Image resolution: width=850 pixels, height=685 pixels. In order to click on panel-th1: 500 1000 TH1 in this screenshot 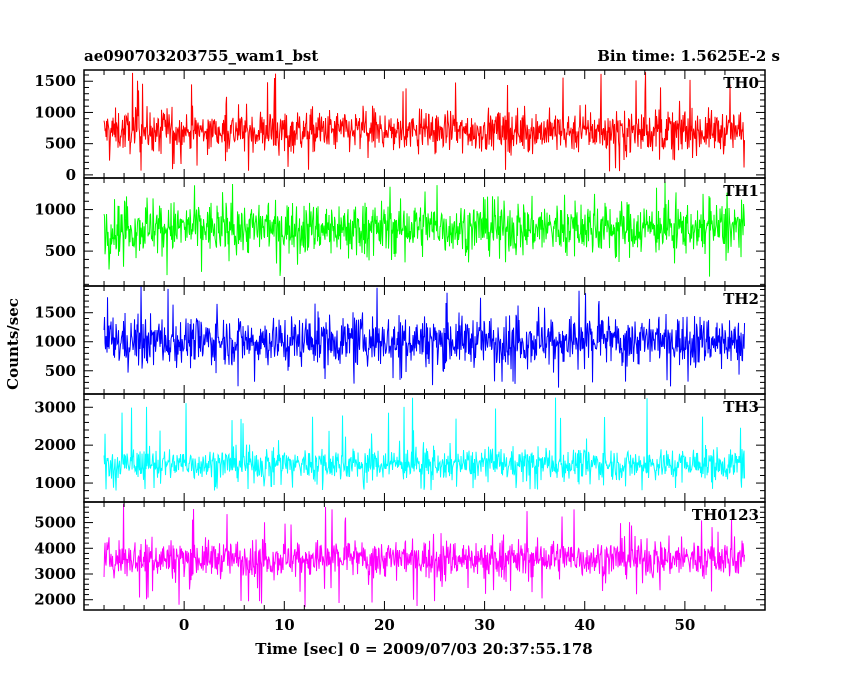, I will do `click(400, 232)`.